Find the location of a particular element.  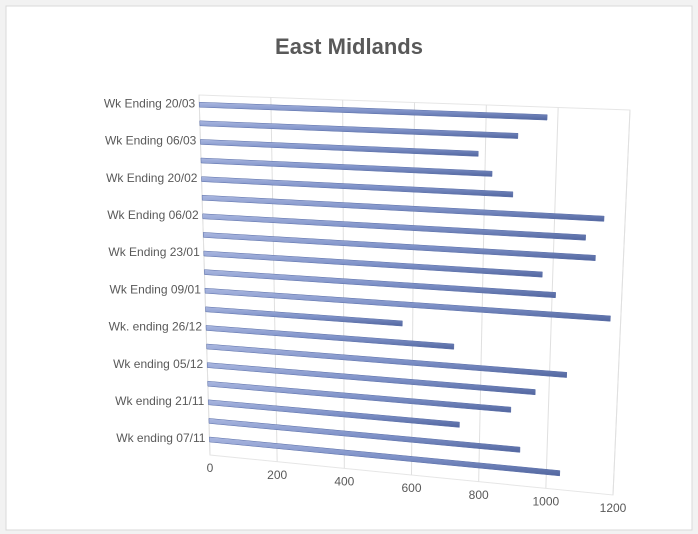

y-tick-label: Wk Ending 23/01 is located at coordinates (154, 252).